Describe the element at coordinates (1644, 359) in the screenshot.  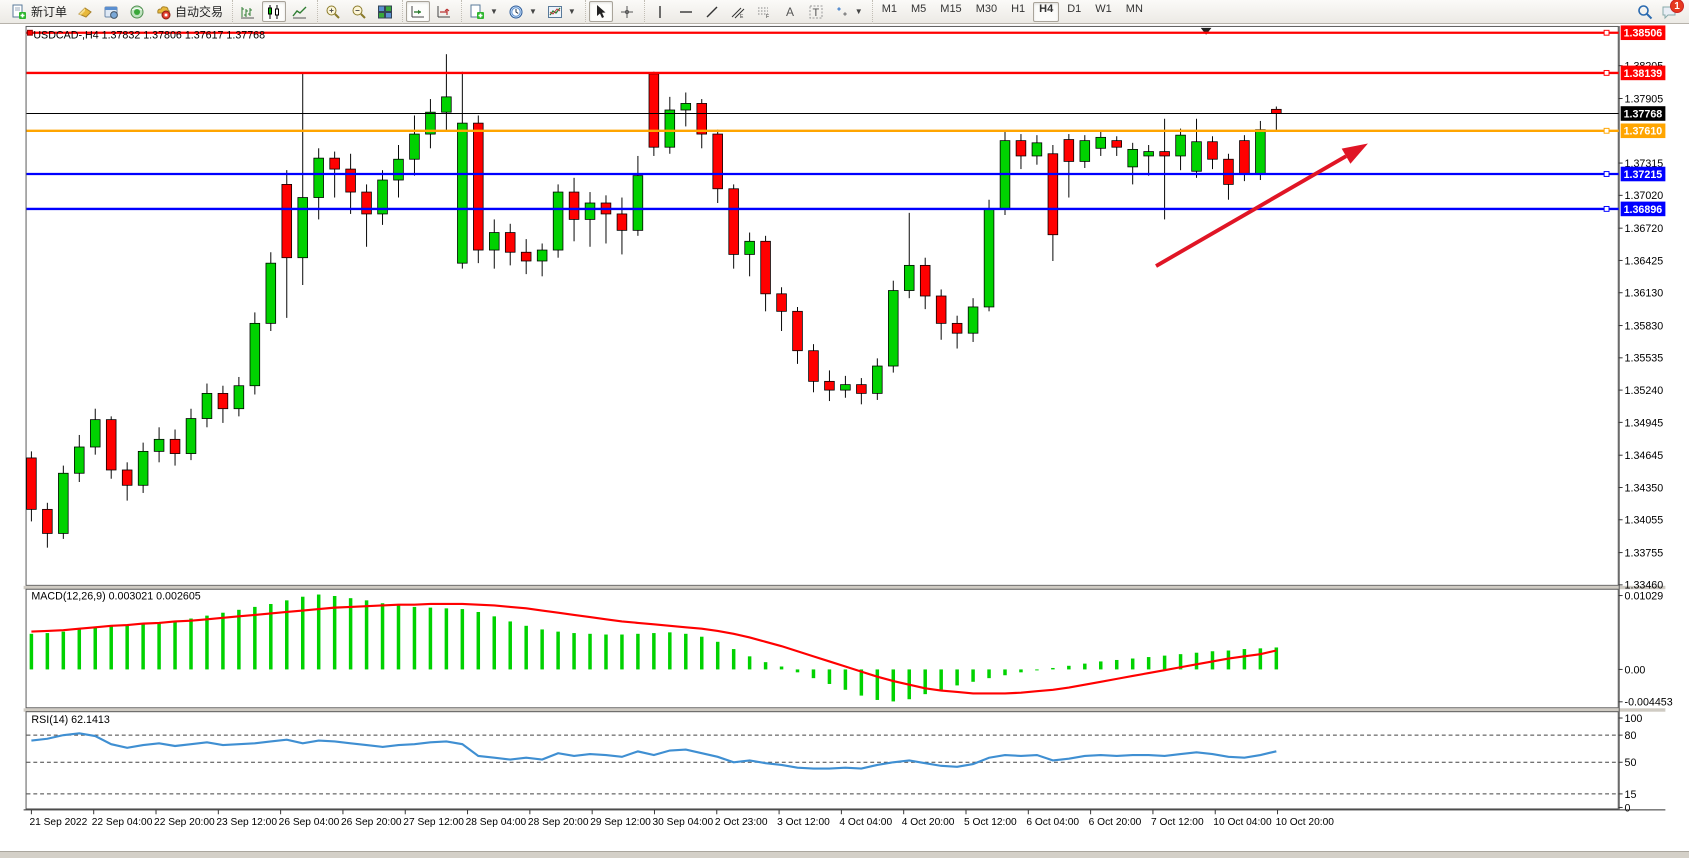
I see `price-tick-label: 1.35535` at that location.